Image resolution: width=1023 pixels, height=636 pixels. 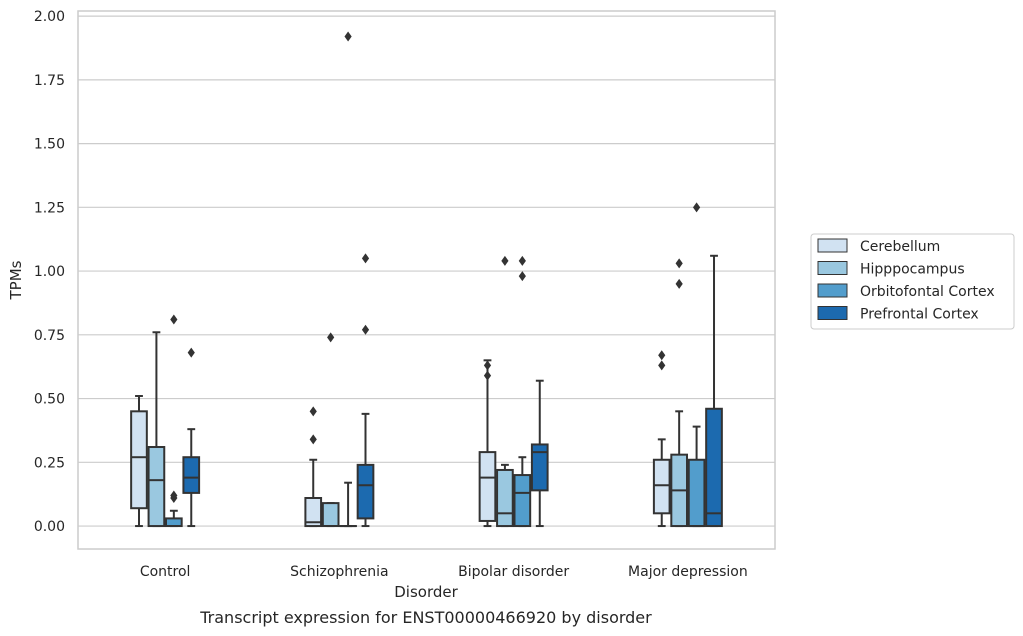 I want to click on y-tick-label: 1.25, so click(x=49, y=208).